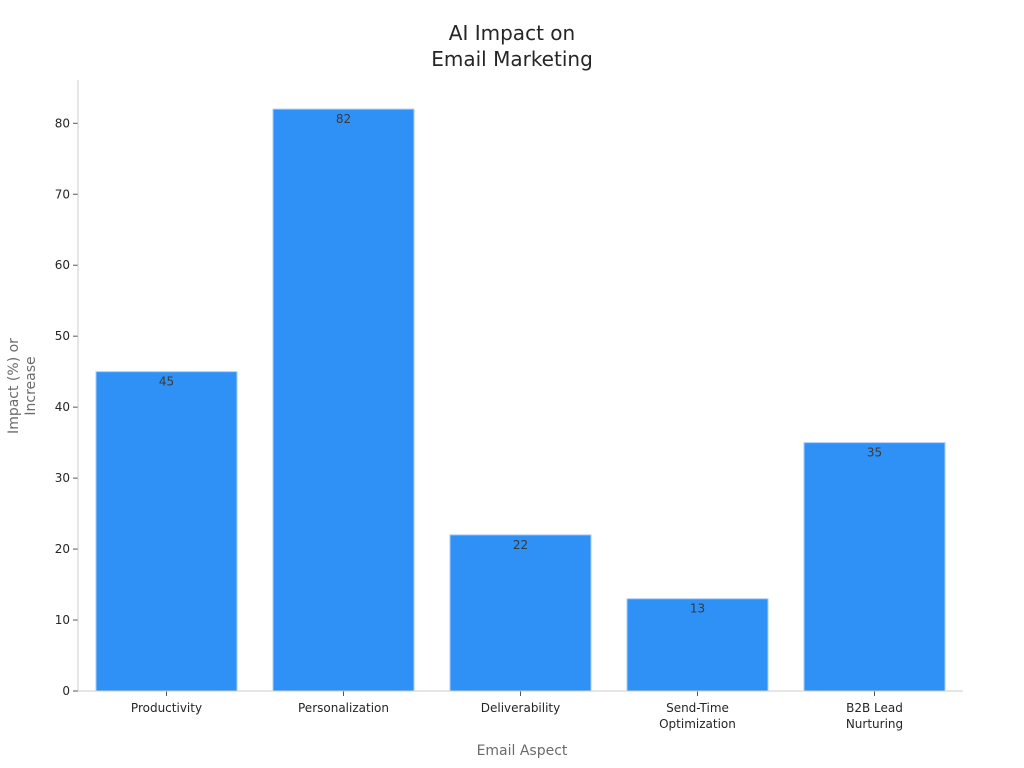 The width and height of the screenshot is (1024, 768). Describe the element at coordinates (697, 724) in the screenshot. I see `x-tick-label-3-line-1: Optimization` at that location.